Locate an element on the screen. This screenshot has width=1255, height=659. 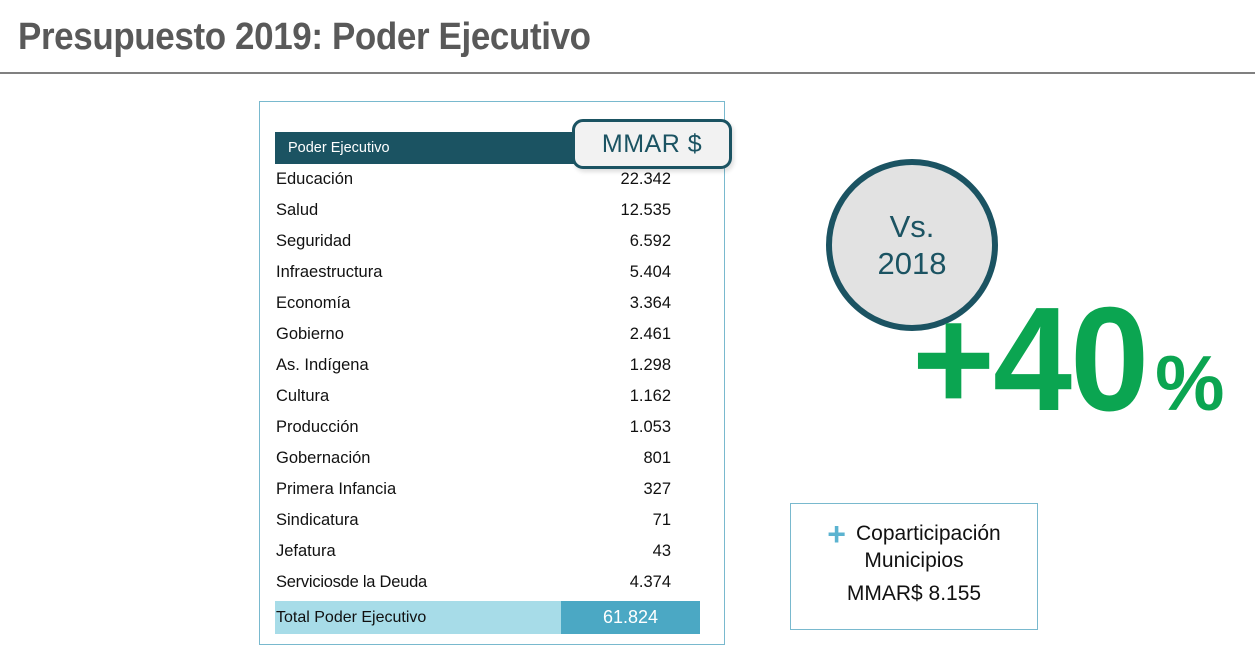
table-row: Economía 3.364 is located at coordinates (488, 303).